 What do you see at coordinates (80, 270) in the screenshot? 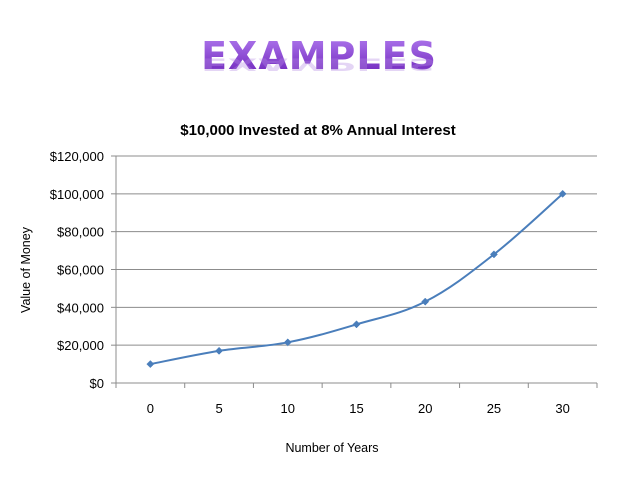
I see `y-tick-label: $60,000` at bounding box center [80, 270].